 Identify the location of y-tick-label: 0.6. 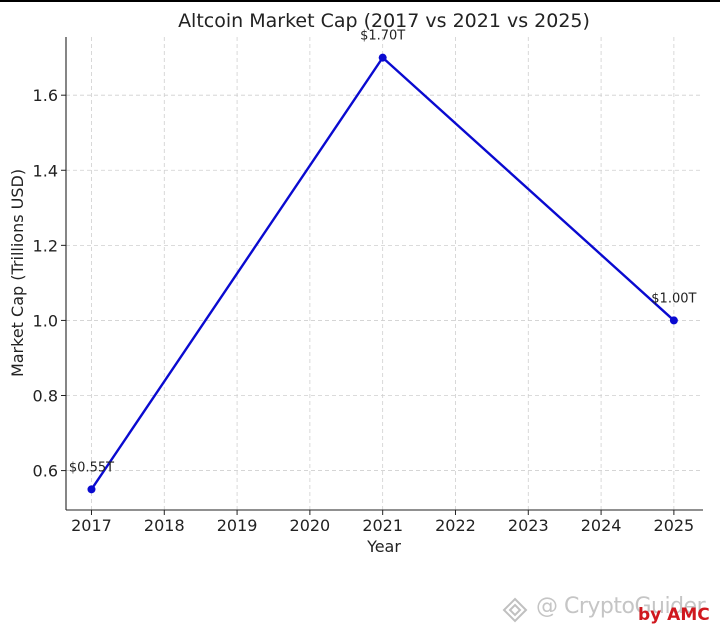
(45, 471).